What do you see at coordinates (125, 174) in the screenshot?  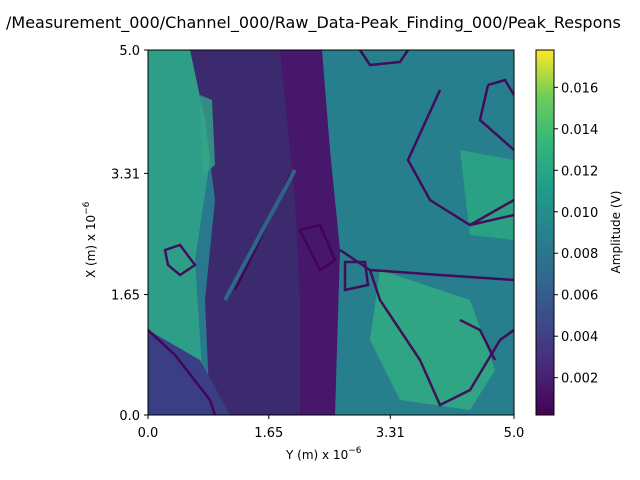 I see `y-tick-label: 3.31` at bounding box center [125, 174].